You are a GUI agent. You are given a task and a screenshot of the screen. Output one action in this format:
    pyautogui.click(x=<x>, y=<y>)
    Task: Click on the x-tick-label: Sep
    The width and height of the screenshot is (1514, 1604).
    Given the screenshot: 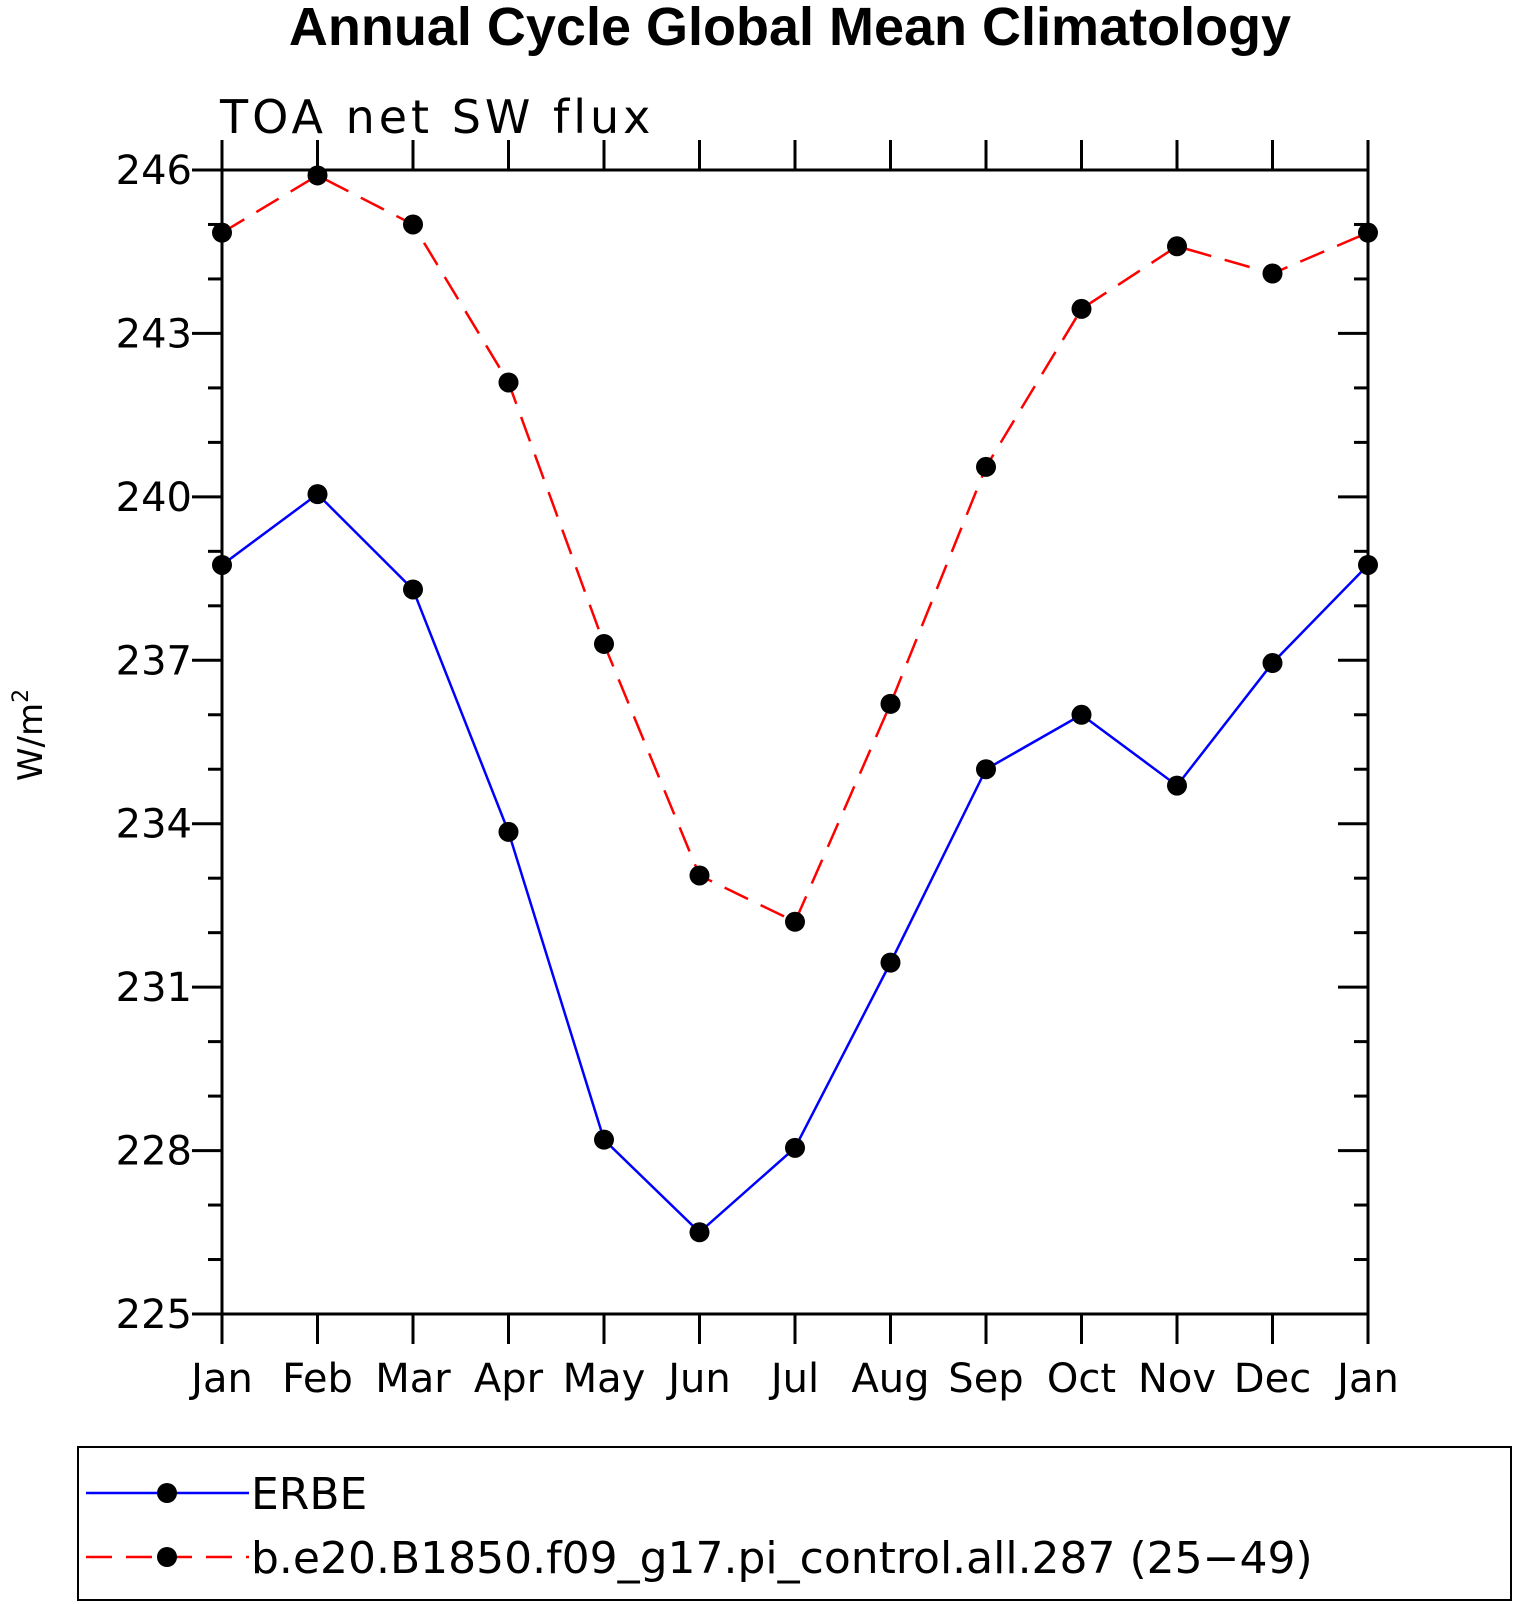 What is the action you would take?
    pyautogui.click(x=985, y=1379)
    